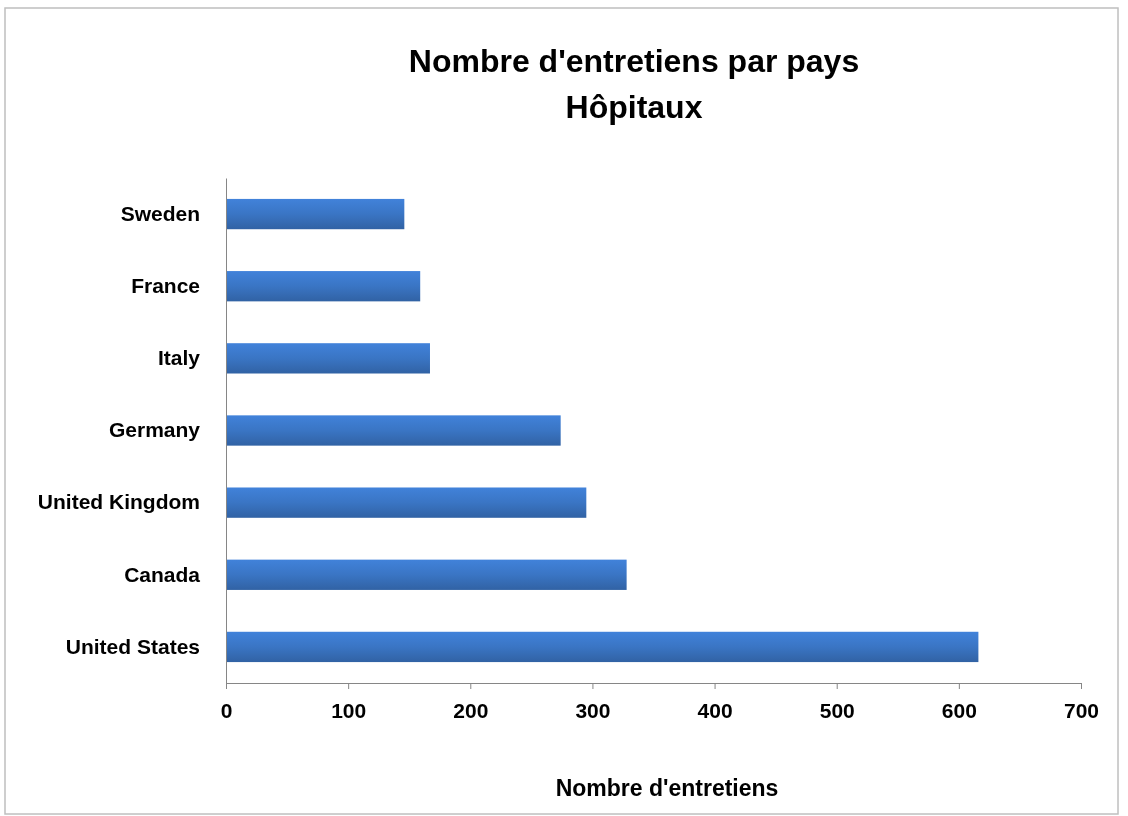 This screenshot has height=816, width=1128. What do you see at coordinates (132, 646) in the screenshot?
I see `y-tick-label: United States` at bounding box center [132, 646].